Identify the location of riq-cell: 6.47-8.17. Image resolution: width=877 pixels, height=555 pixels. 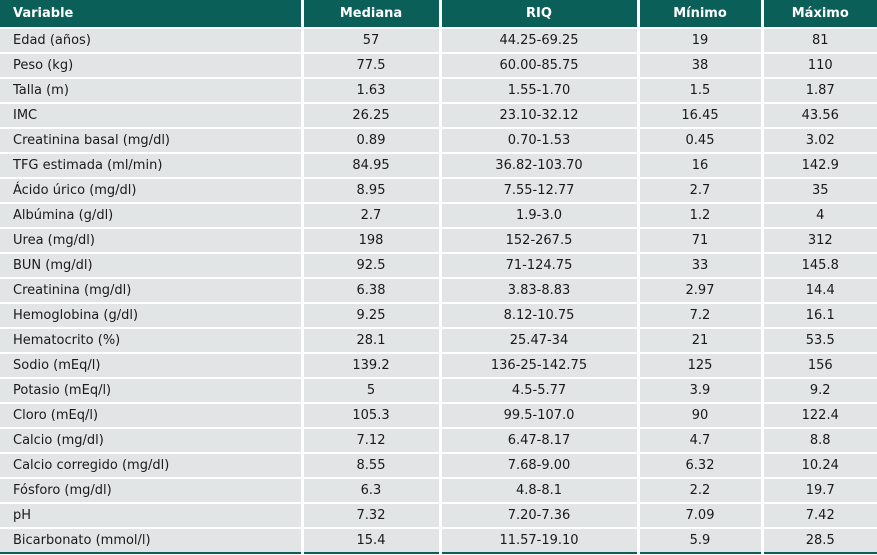
(540, 441).